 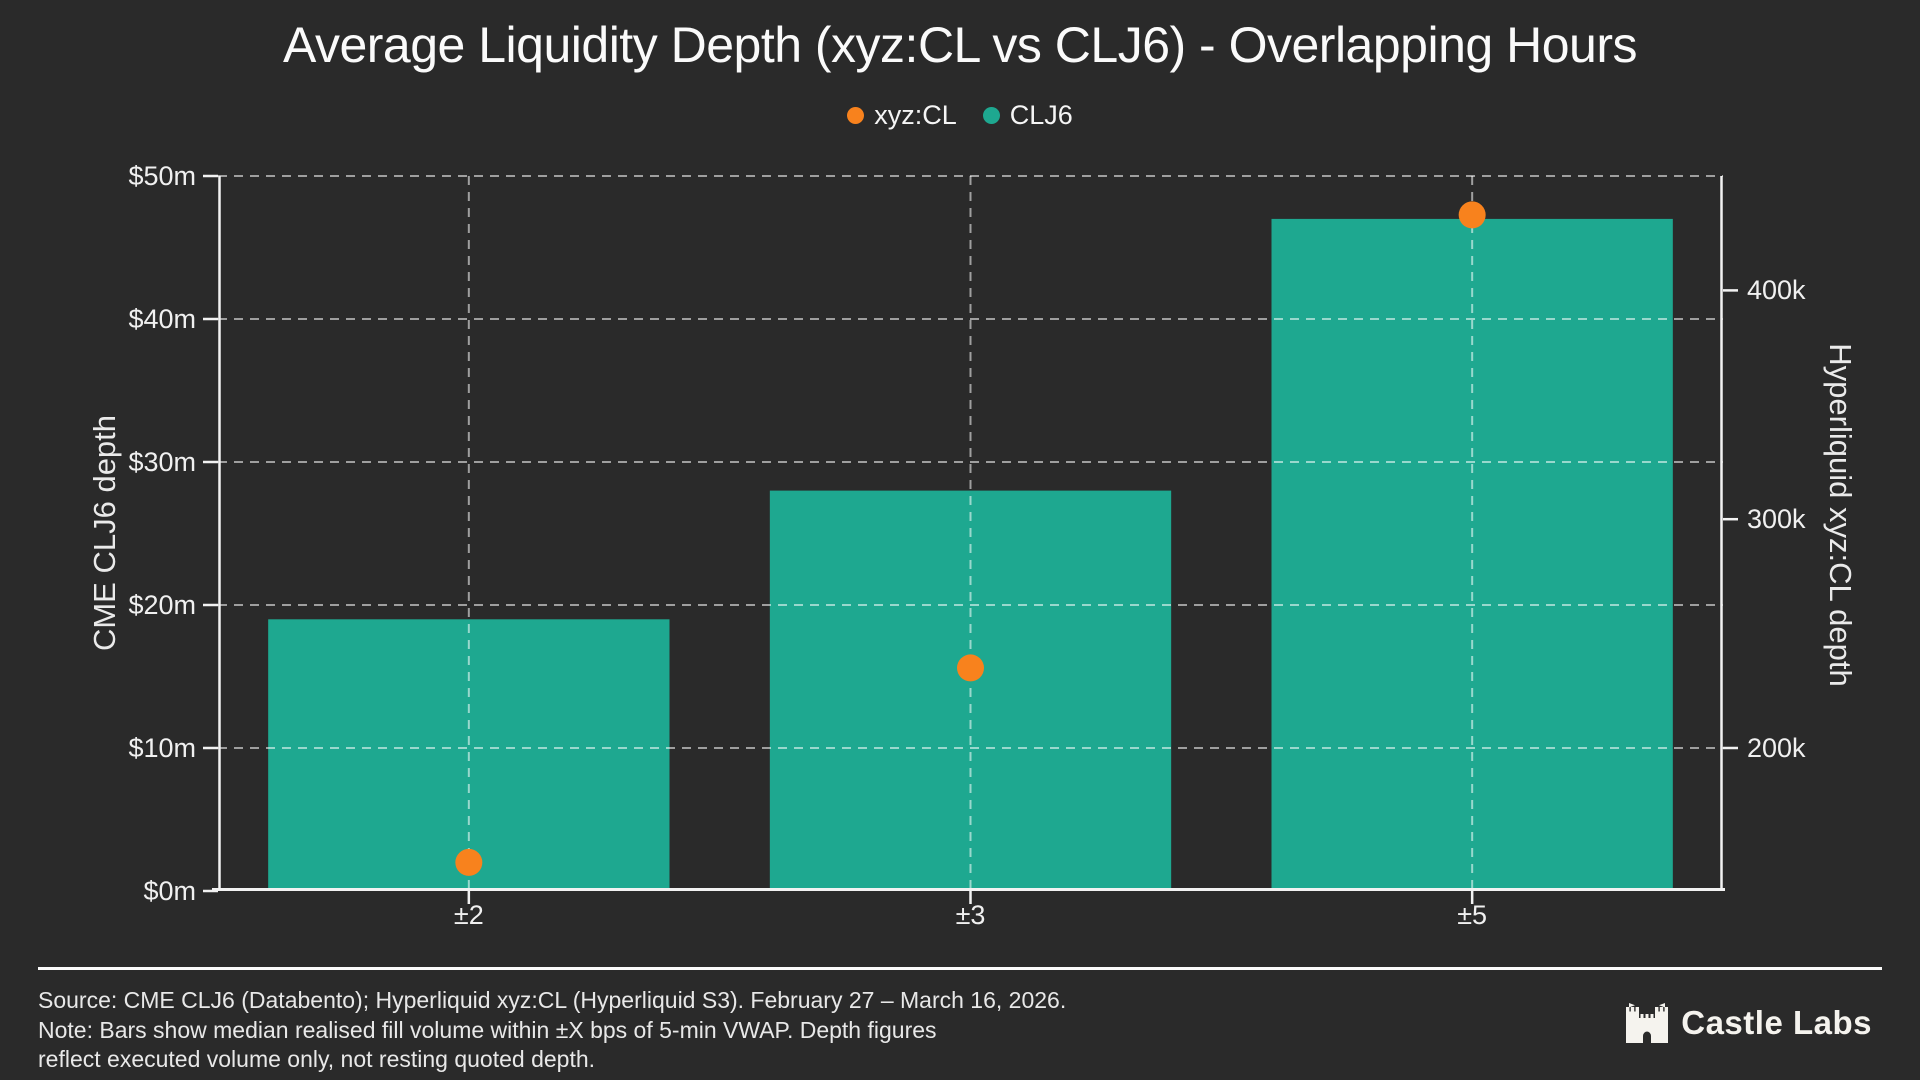 I want to click on y-tick-label-right: 400k, so click(x=1776, y=290).